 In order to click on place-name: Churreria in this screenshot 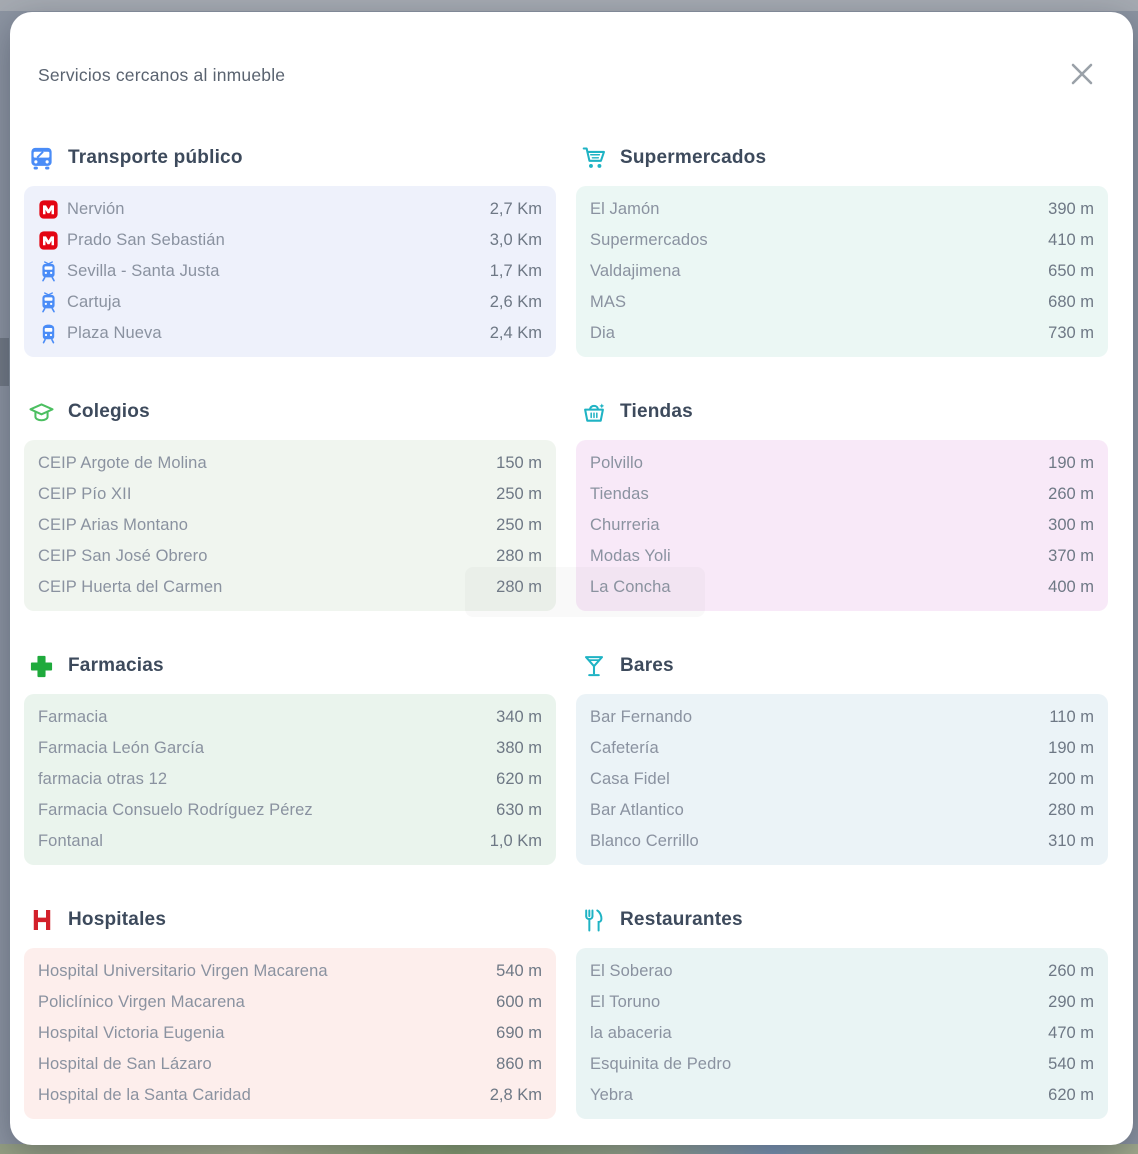, I will do `click(625, 525)`.